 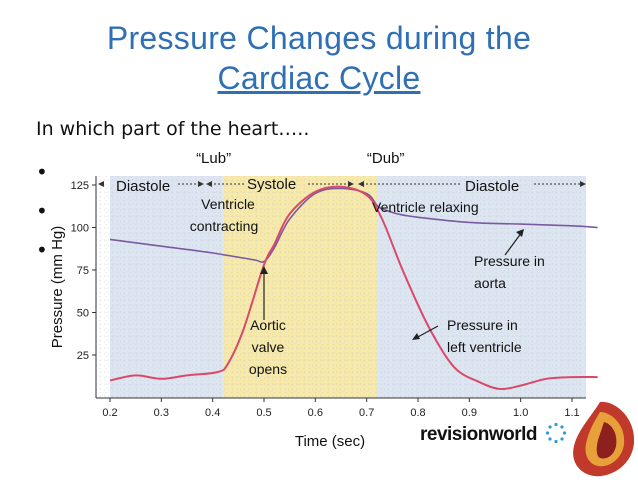 I want to click on revisionworld-logo: revisionworld, so click(x=478, y=435).